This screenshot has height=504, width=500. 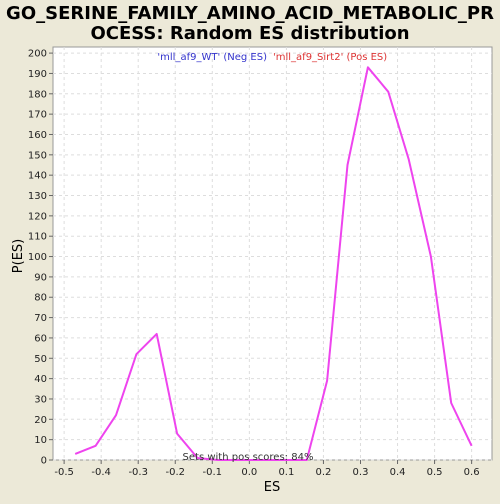 I want to click on legend-entry-pos-es: 'mll_af9_Sirt2' (Pos ES), so click(x=330, y=57).